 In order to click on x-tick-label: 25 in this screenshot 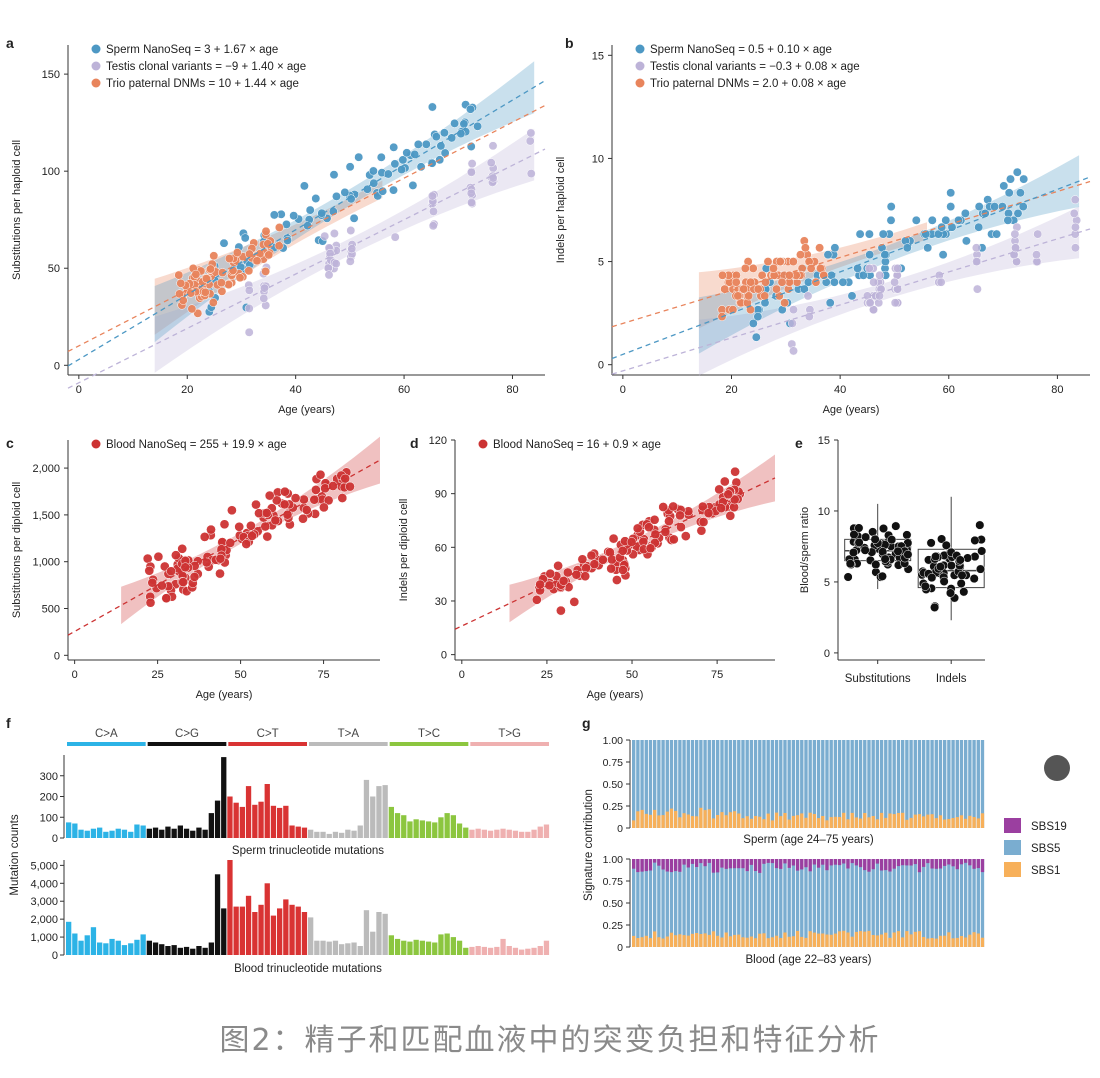, I will do `click(157, 675)`.